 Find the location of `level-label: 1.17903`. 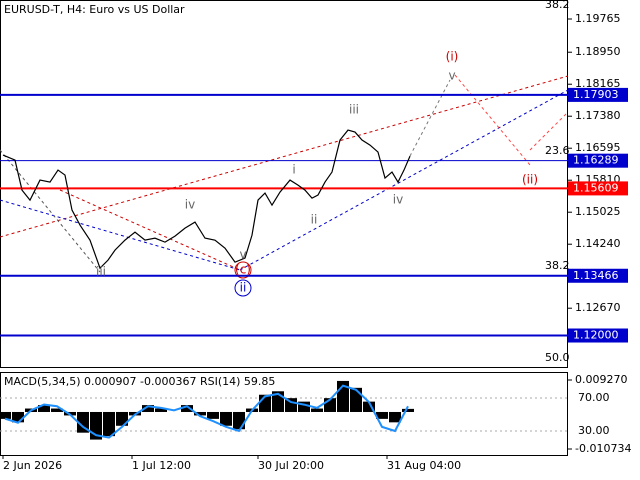

level-label: 1.17903 is located at coordinates (596, 94).